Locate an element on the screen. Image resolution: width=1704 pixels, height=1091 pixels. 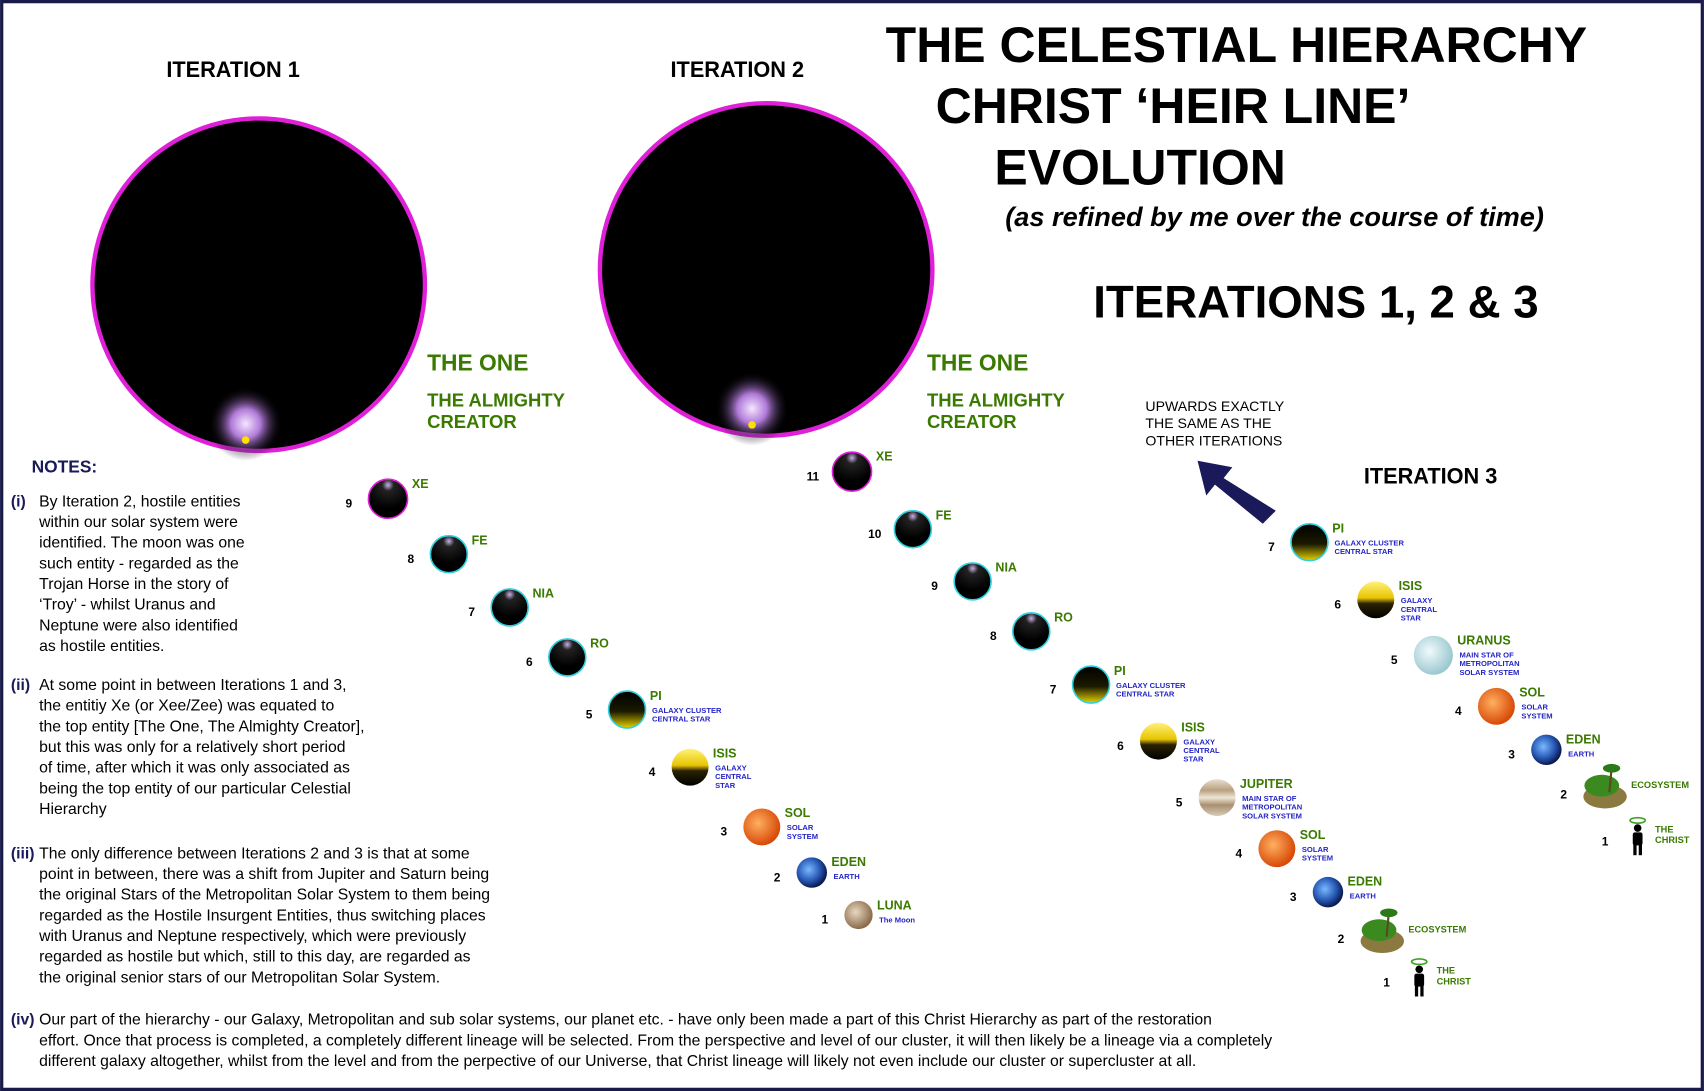
node: 2 EDEN EARTH is located at coordinates (820, 871).